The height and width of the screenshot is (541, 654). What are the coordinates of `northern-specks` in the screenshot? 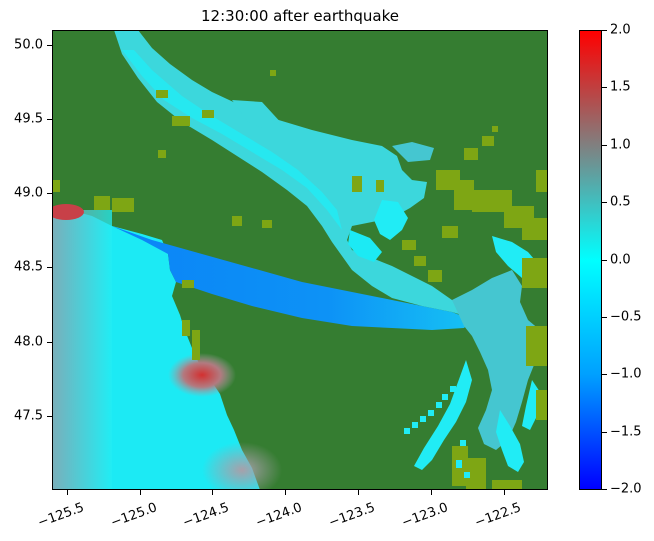 It's located at (328, 114).